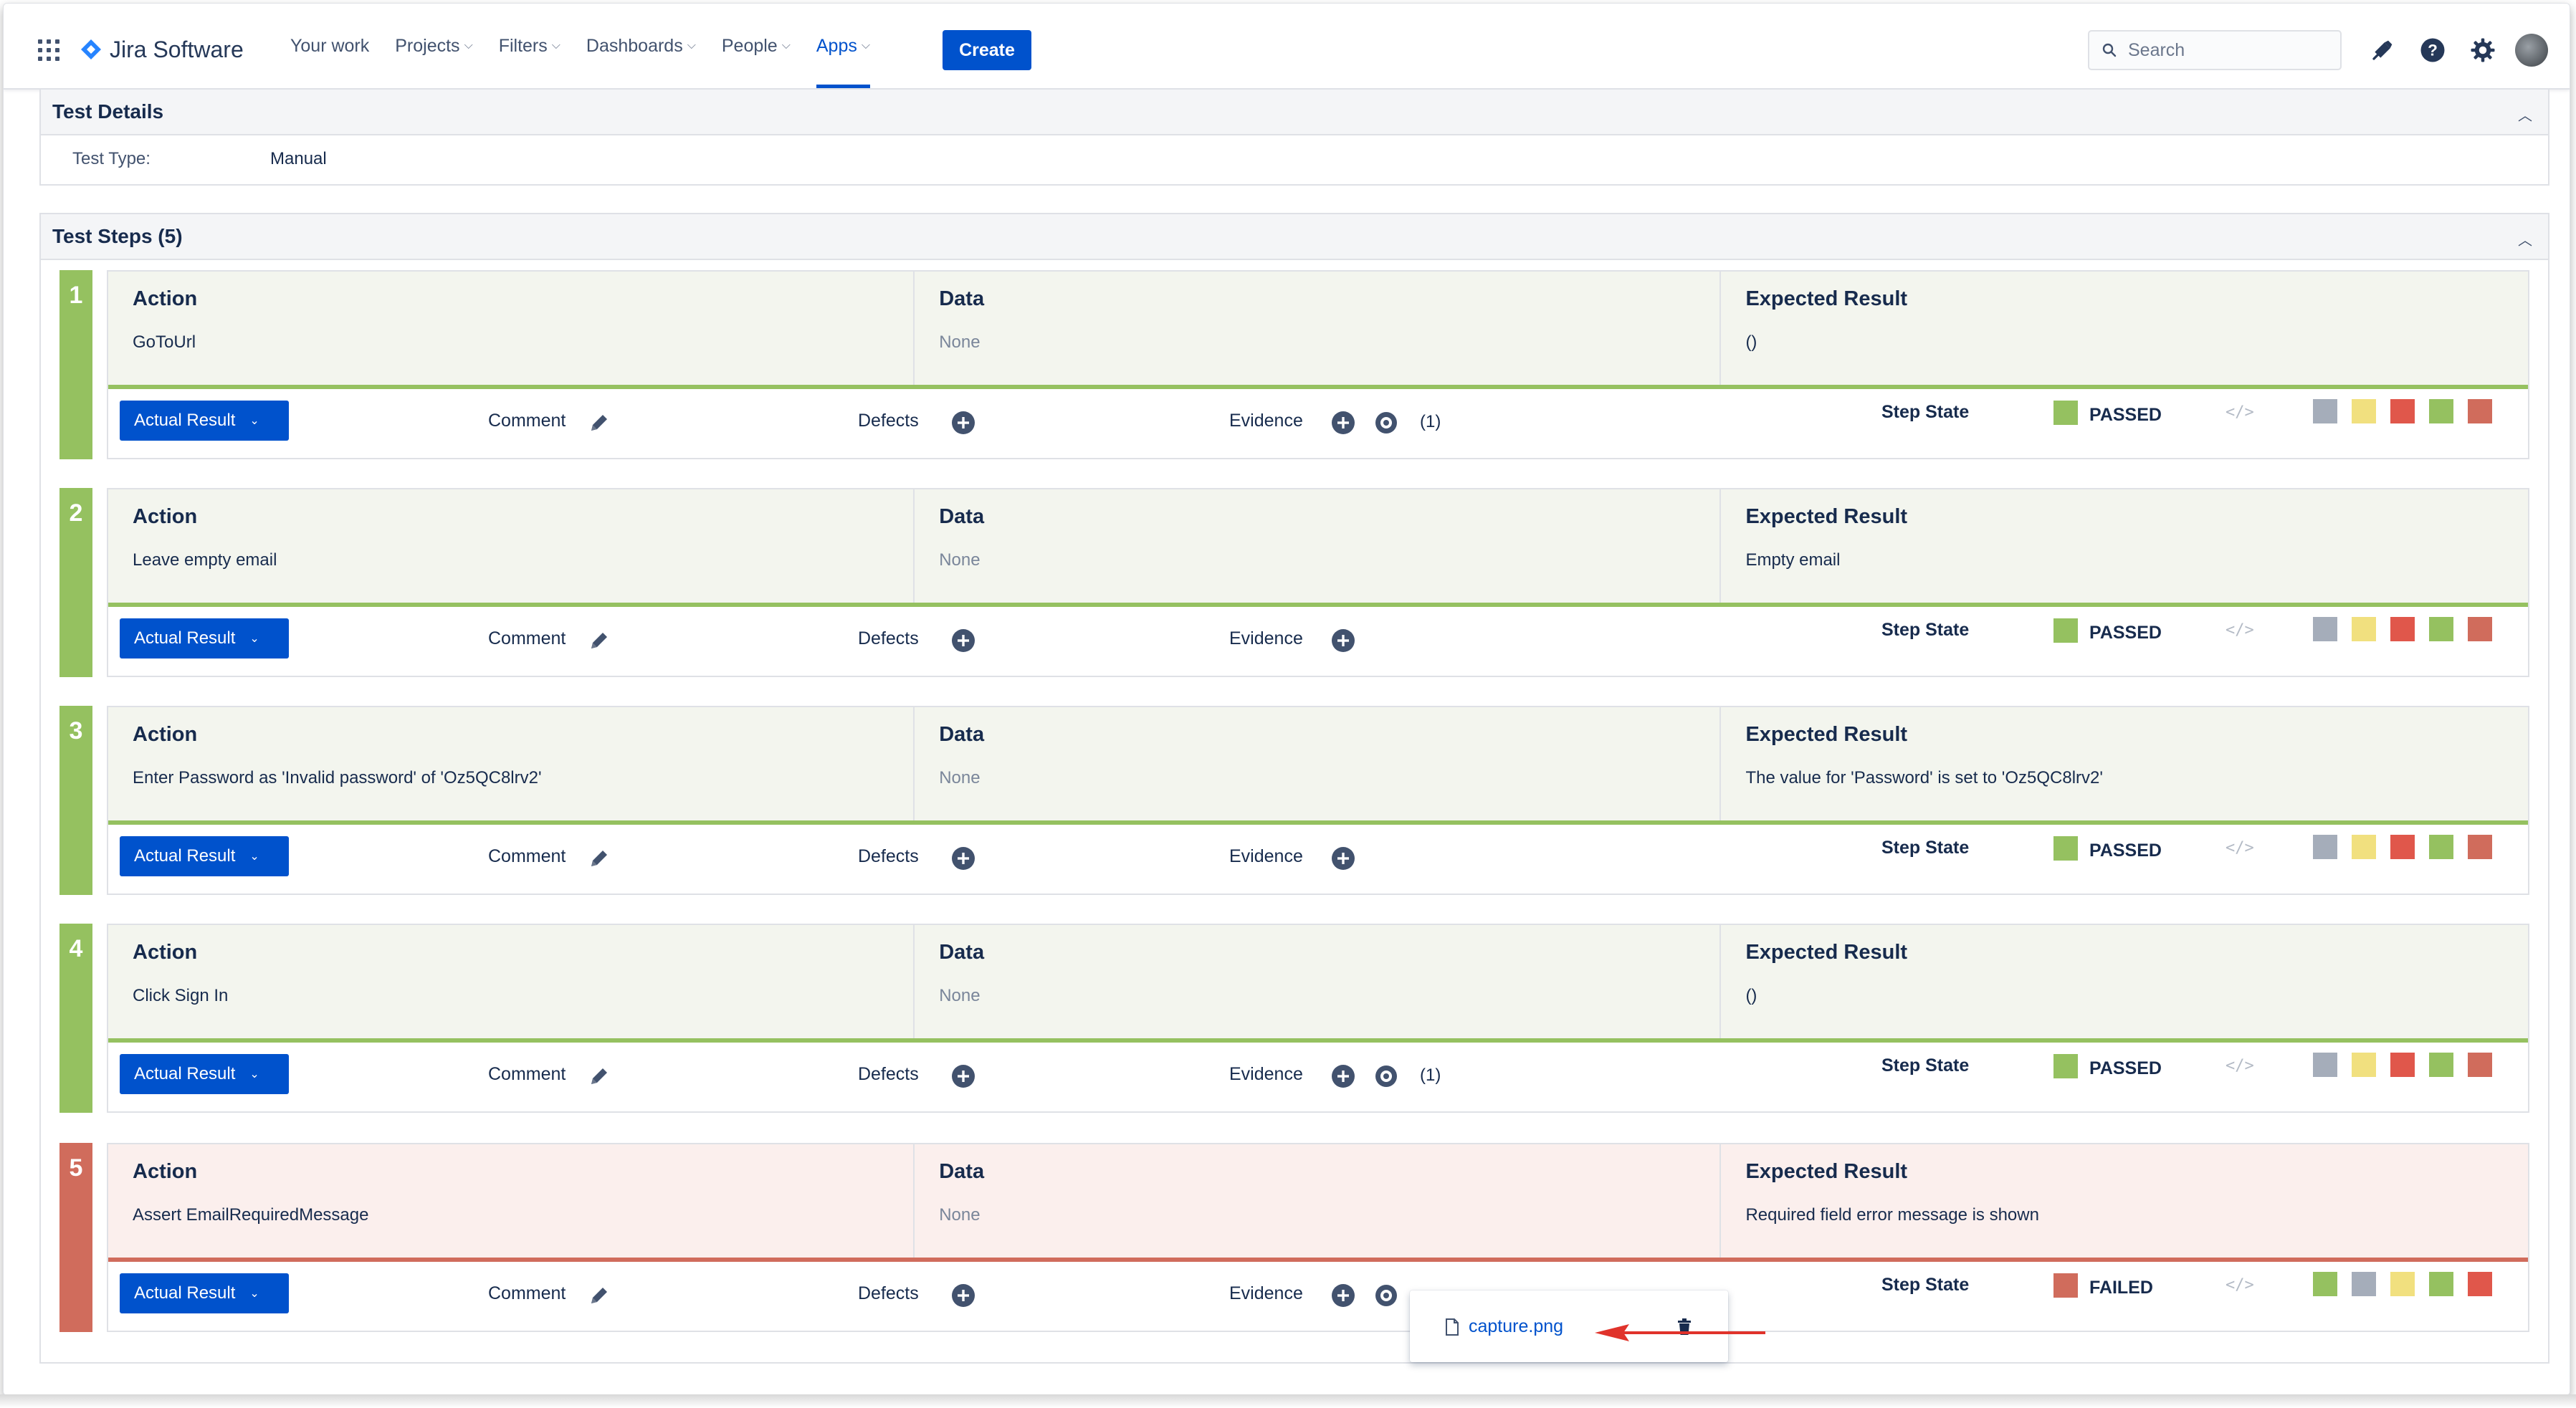 This screenshot has height=1408, width=2576. What do you see at coordinates (2221, 50) in the screenshot?
I see `search-input` at bounding box center [2221, 50].